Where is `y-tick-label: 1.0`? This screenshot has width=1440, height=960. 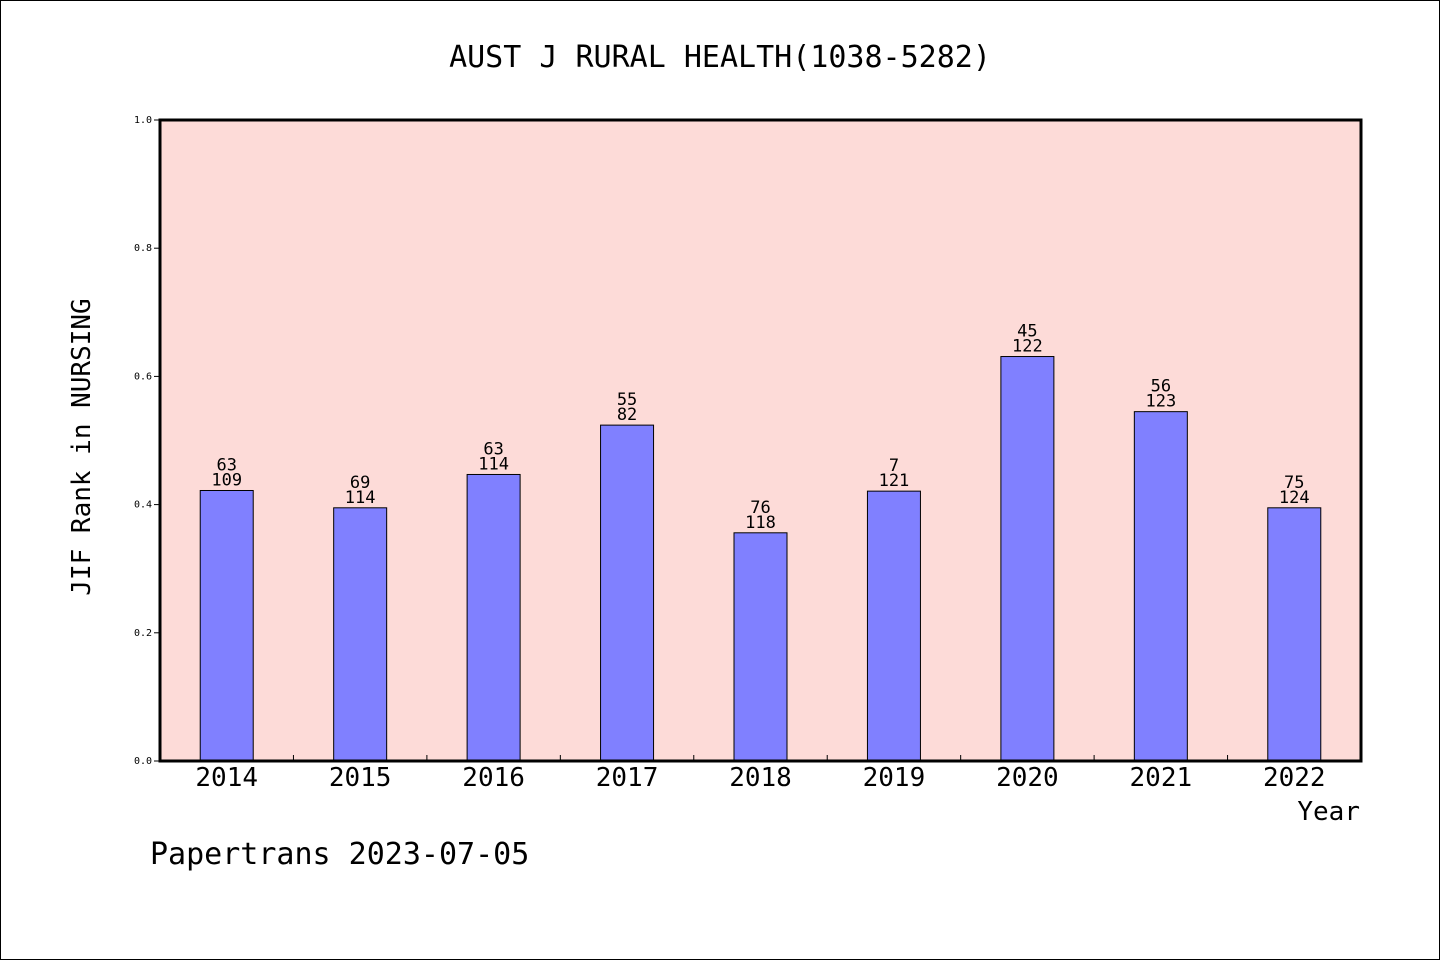
y-tick-label: 1.0 is located at coordinates (143, 120).